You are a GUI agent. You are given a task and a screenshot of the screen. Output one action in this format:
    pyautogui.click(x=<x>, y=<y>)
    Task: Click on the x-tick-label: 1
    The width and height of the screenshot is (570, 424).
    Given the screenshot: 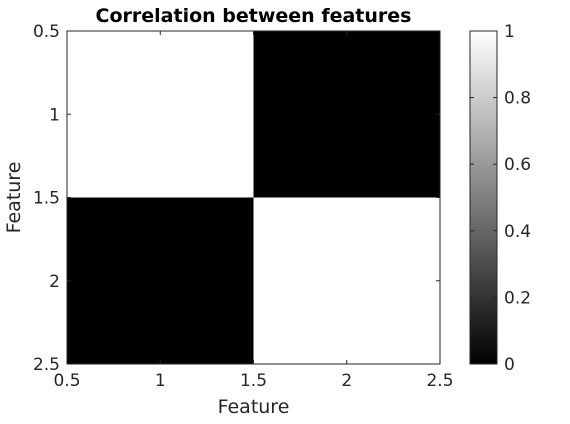 What is the action you would take?
    pyautogui.click(x=160, y=381)
    